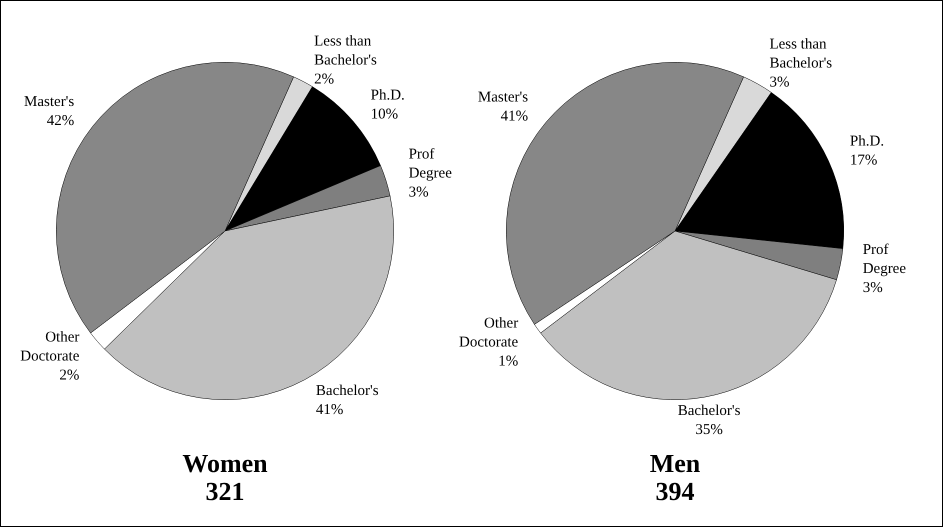 This screenshot has height=527, width=943. What do you see at coordinates (225, 463) in the screenshot?
I see `text: Women` at bounding box center [225, 463].